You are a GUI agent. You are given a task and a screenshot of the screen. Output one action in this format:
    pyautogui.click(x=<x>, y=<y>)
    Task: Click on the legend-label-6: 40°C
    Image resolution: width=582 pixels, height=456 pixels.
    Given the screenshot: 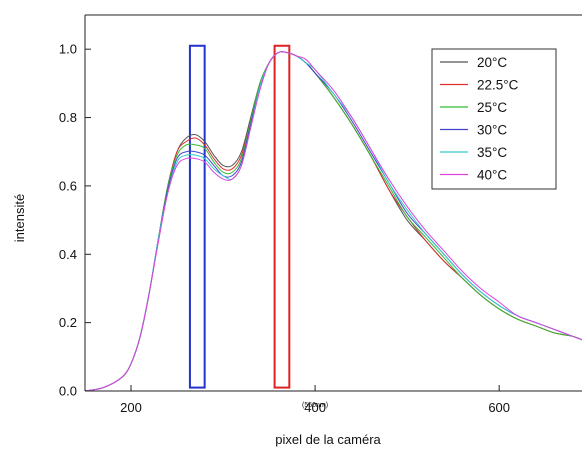 What is the action you would take?
    pyautogui.click(x=492, y=175)
    